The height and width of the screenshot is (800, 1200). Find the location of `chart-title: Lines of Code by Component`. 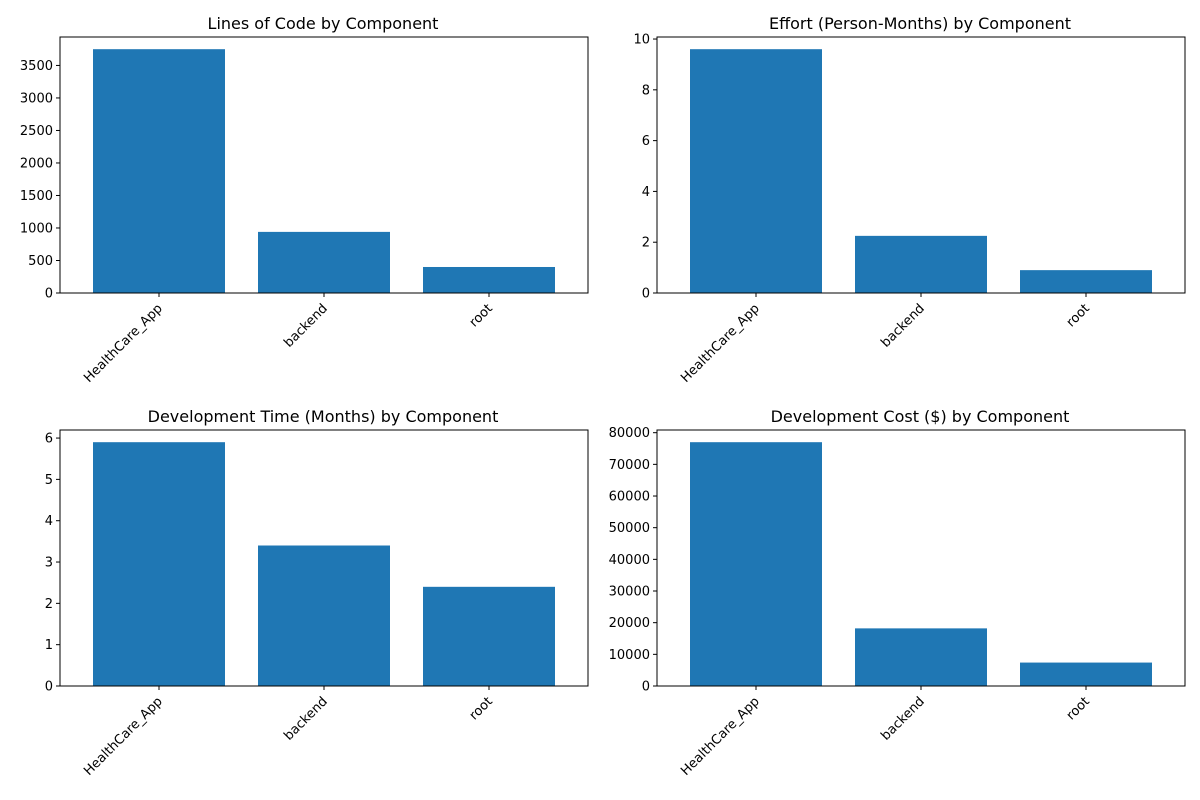

chart-title: Lines of Code by Component is located at coordinates (323, 23).